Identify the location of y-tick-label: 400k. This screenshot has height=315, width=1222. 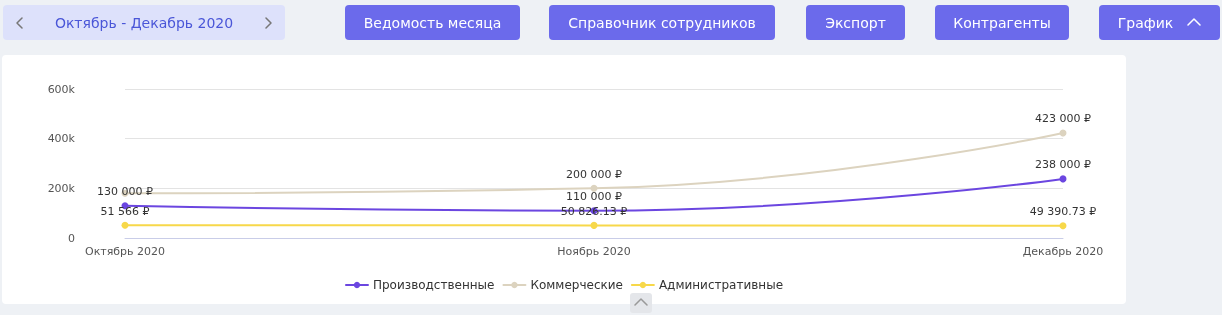
(61, 139).